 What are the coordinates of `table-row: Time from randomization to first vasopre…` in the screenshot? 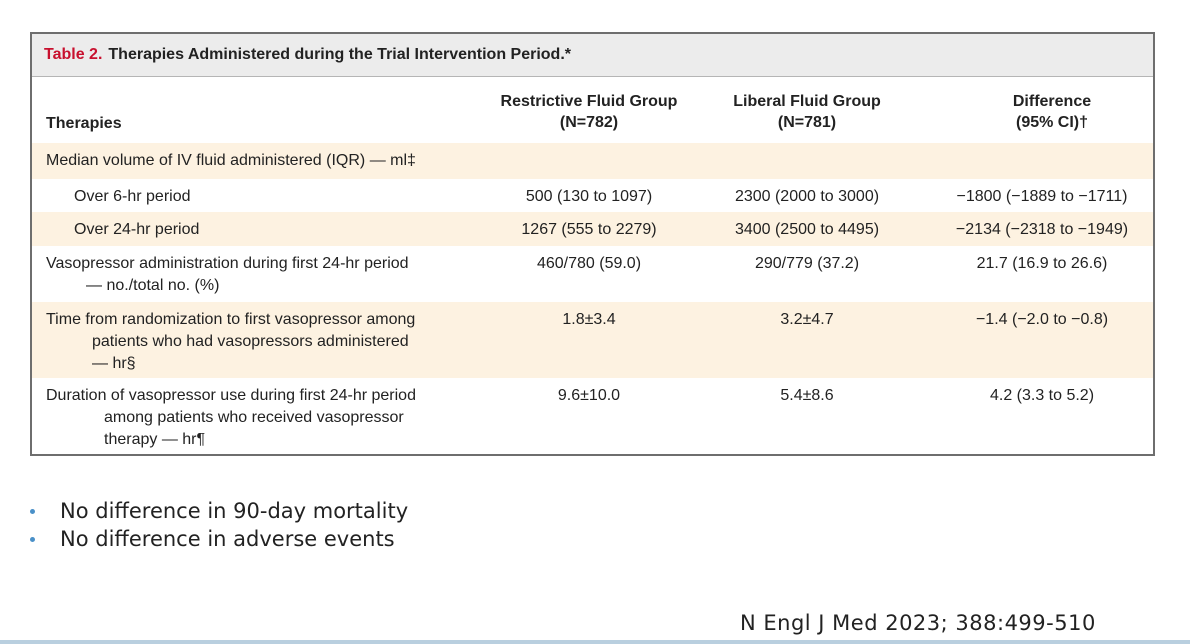 It's located at (592, 340).